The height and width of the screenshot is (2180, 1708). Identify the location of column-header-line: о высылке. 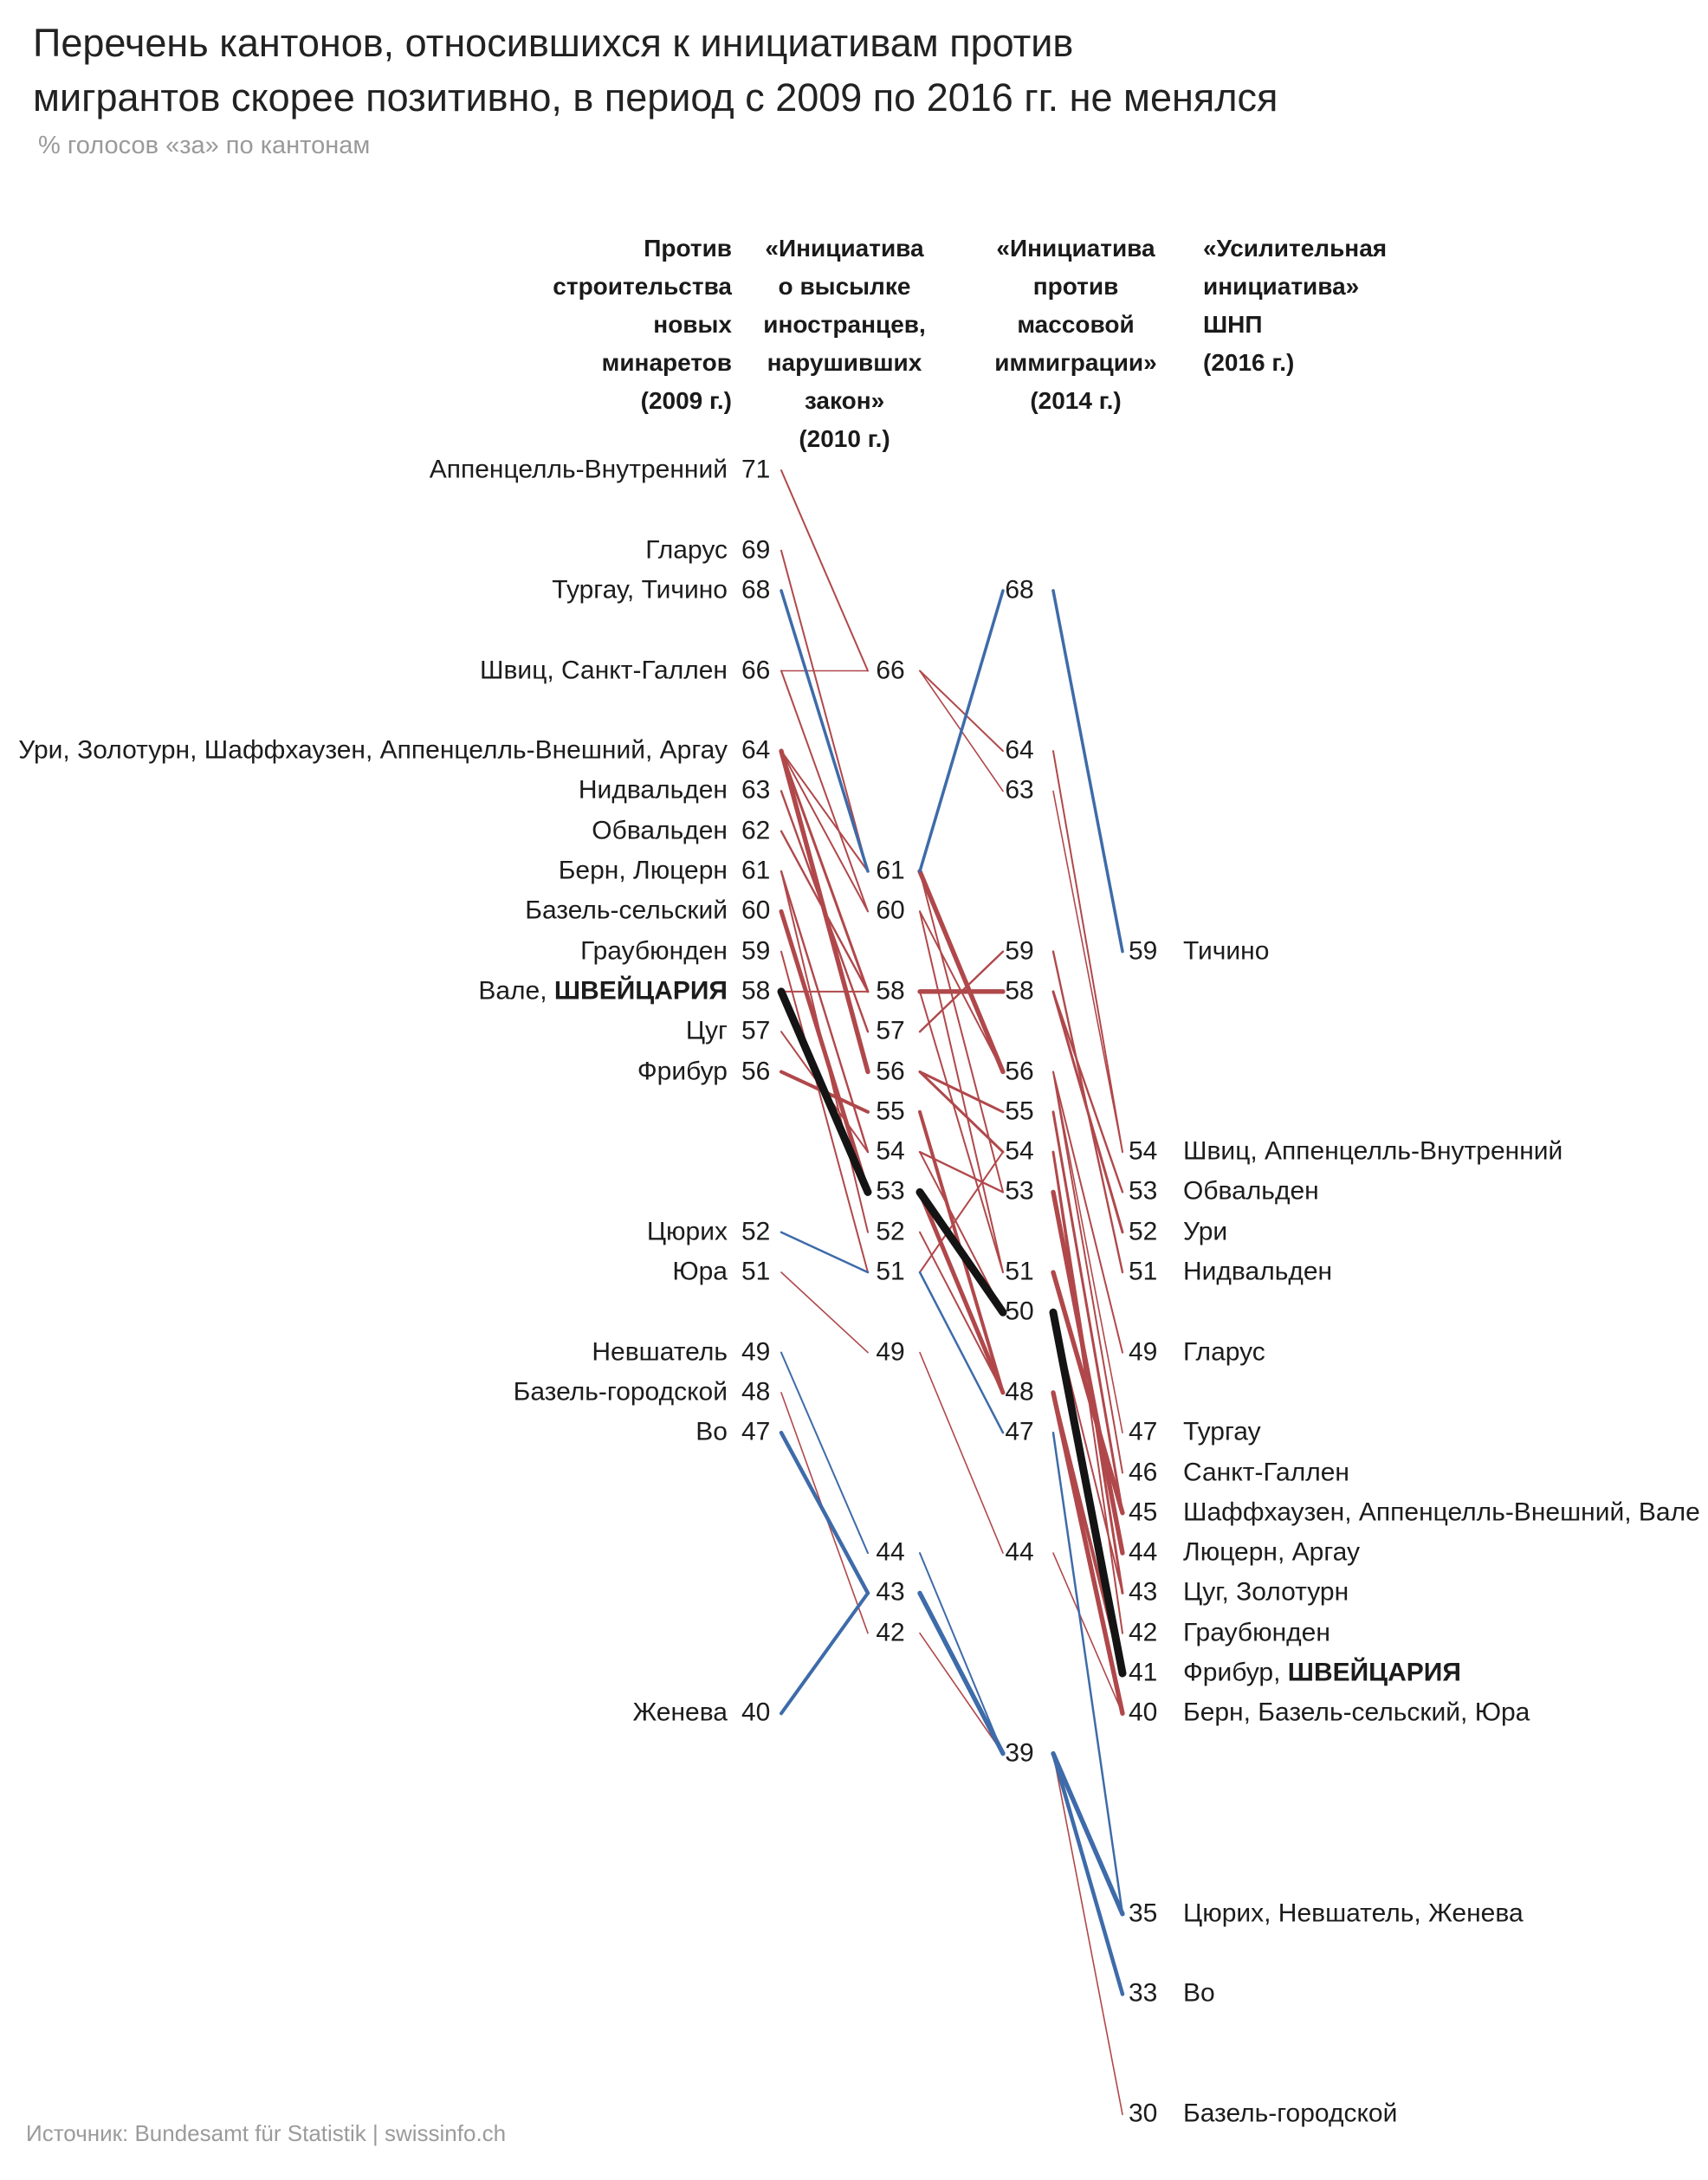
(844, 286).